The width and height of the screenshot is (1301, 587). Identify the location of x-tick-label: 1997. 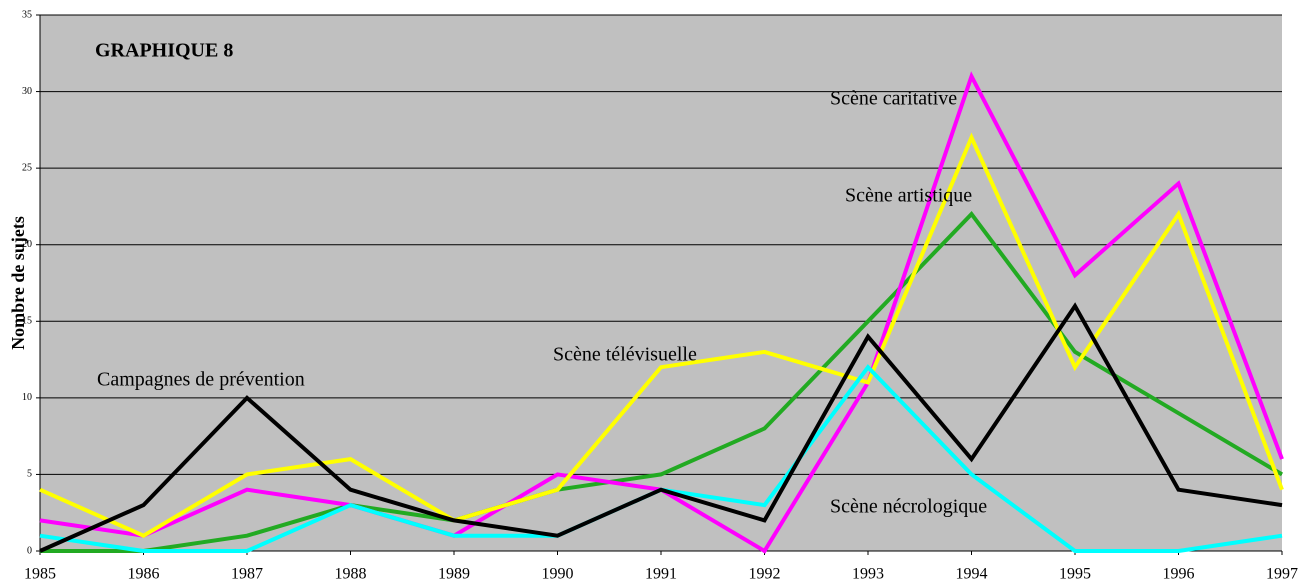
(1282, 574).